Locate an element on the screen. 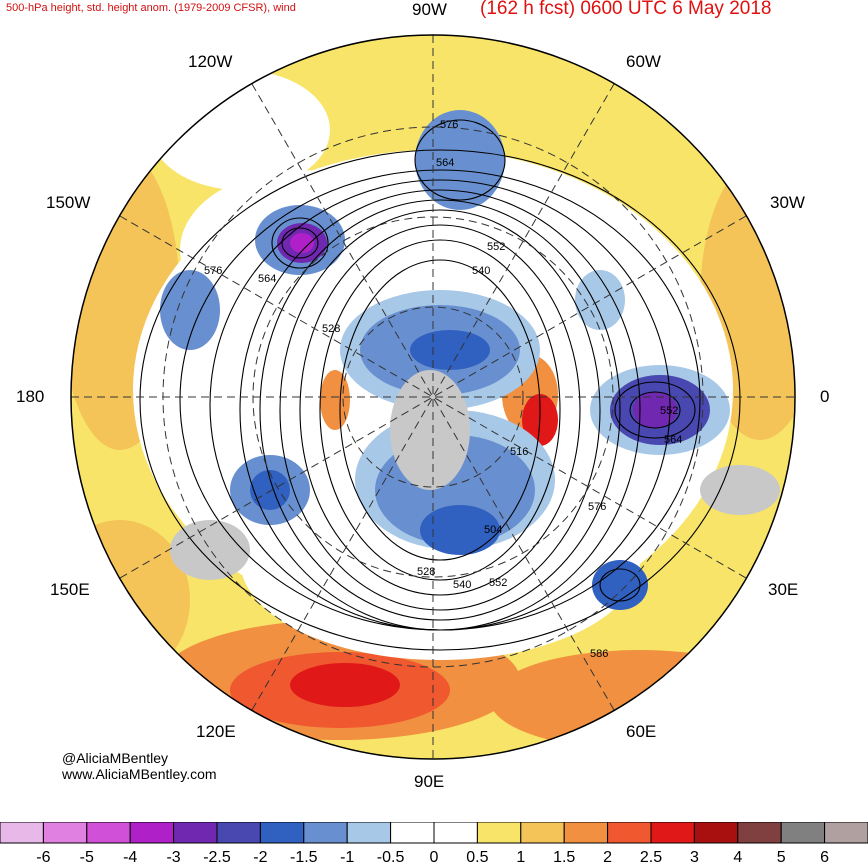 Image resolution: width=868 pixels, height=865 pixels. colorbar-tick-label: -1.5 is located at coordinates (304, 857).